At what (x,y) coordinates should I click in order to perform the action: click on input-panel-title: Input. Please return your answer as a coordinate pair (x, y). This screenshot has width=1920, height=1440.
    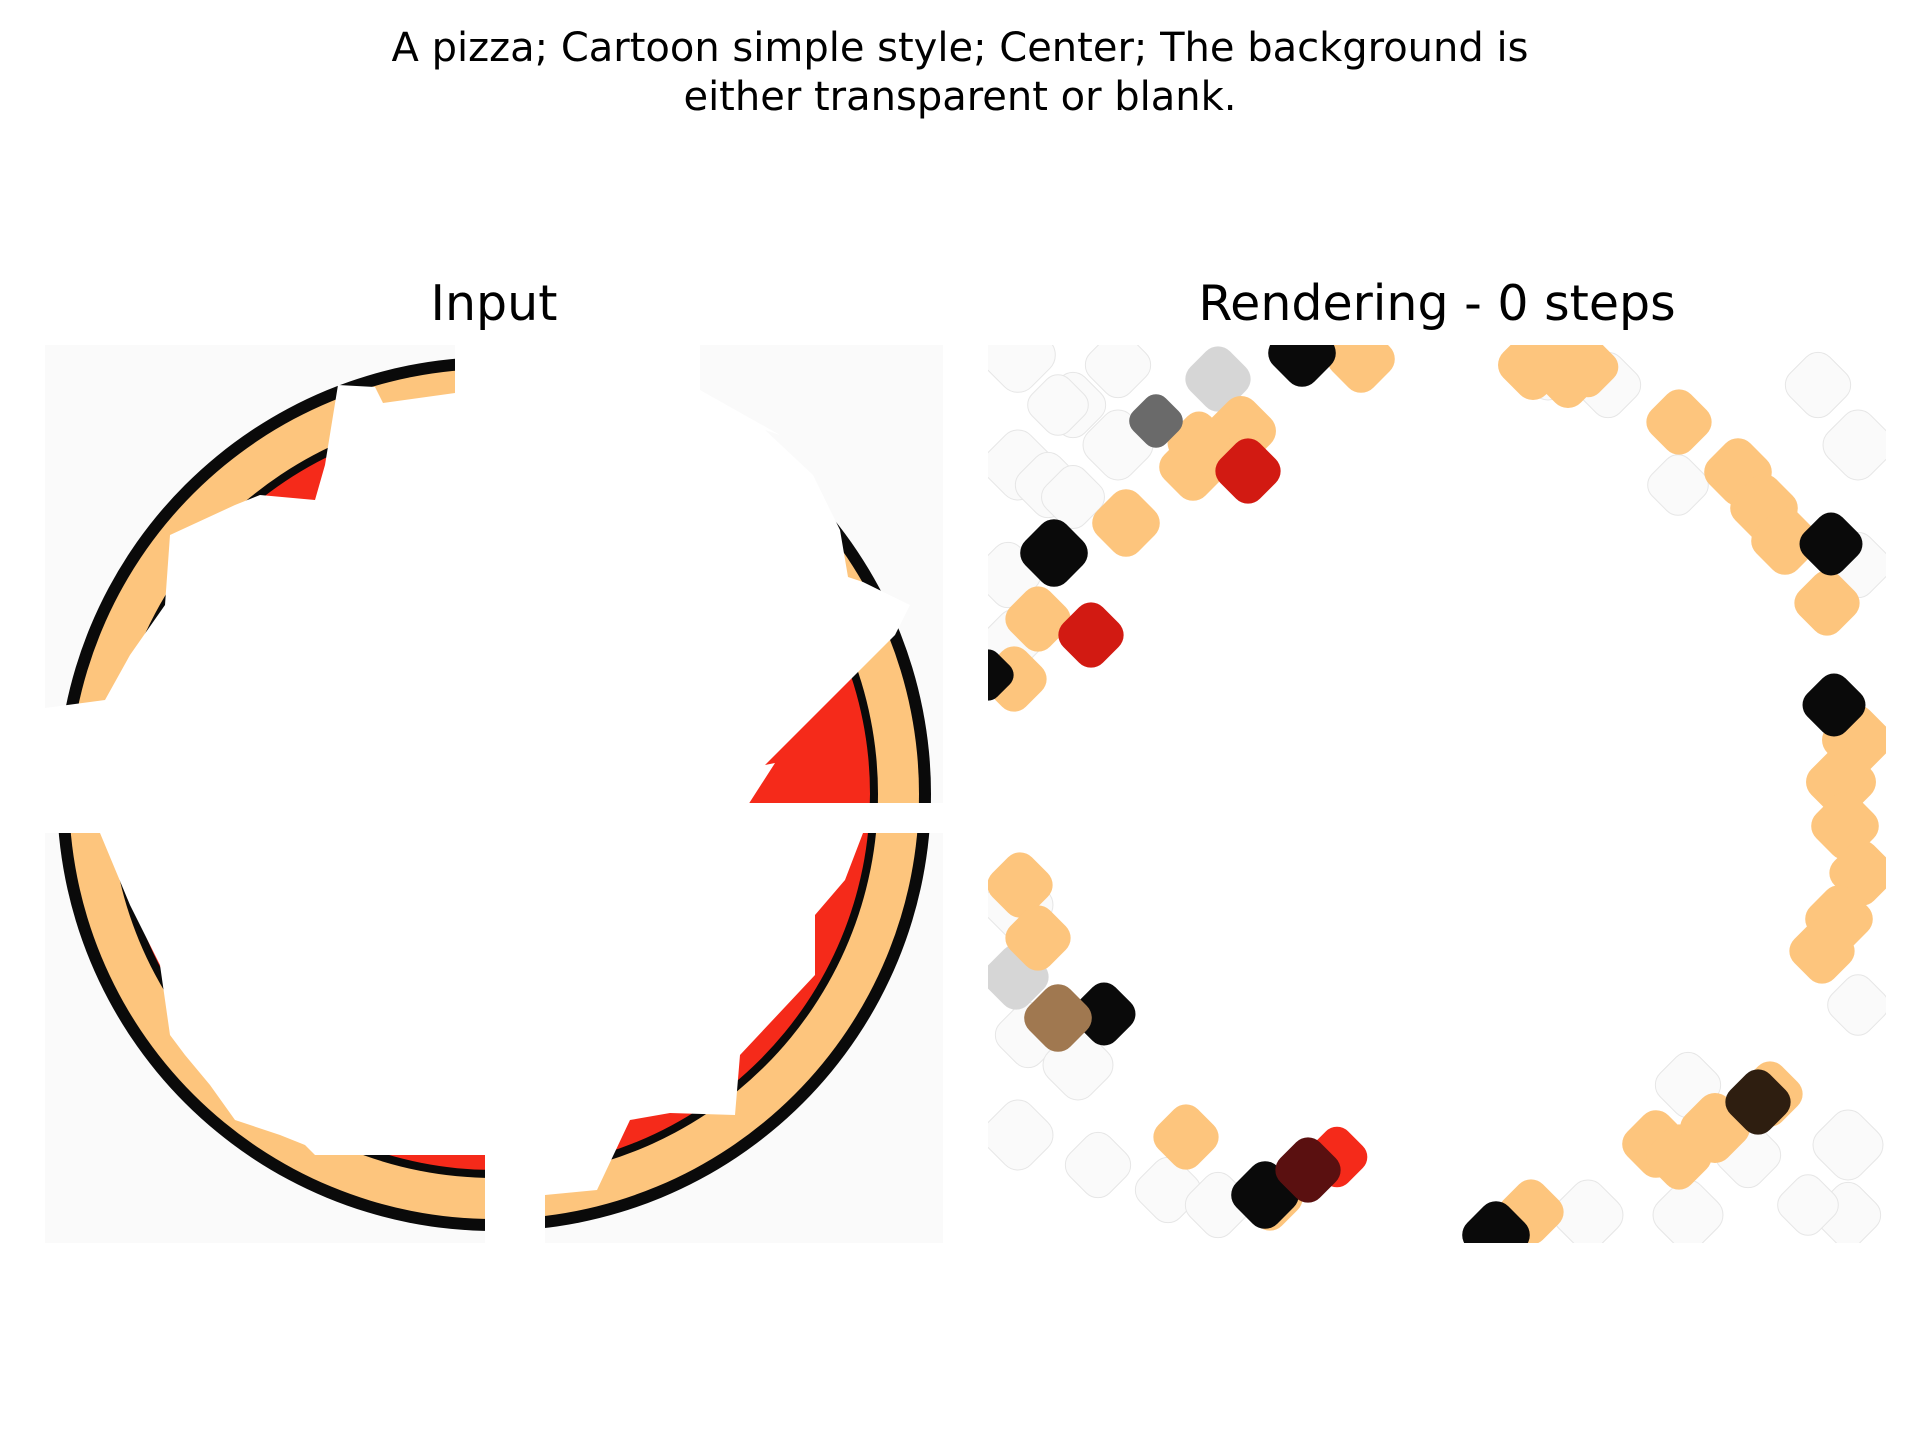
    Looking at the image, I should click on (494, 303).